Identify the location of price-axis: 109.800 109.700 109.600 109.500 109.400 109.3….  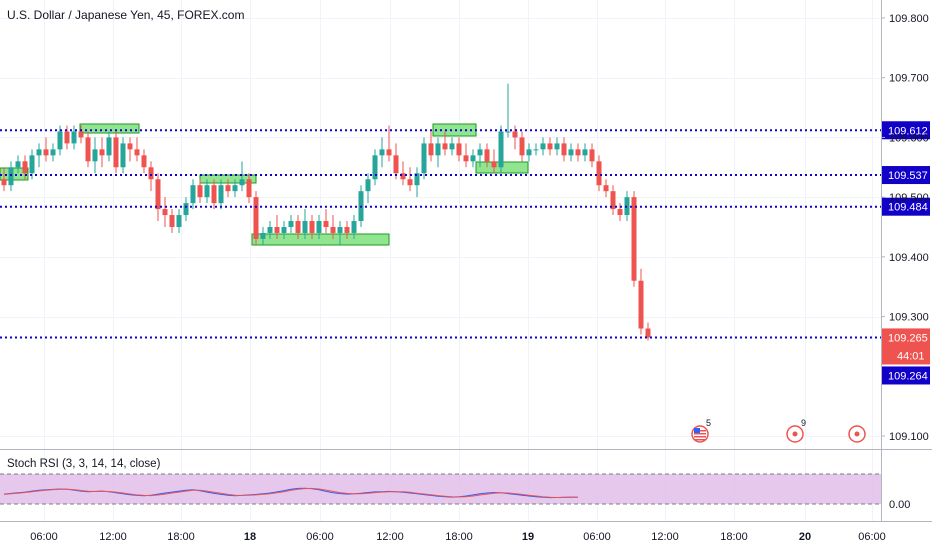
(905, 228).